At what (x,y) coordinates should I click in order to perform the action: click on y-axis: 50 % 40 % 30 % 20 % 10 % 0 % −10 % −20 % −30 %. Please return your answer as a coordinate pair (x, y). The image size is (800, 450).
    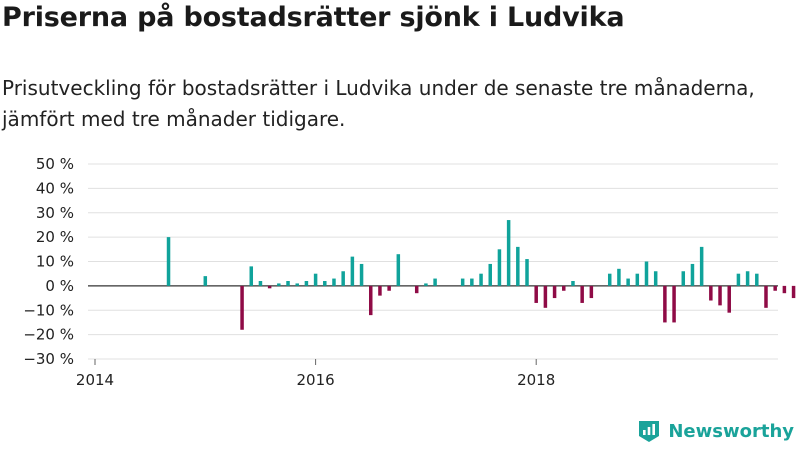
    Looking at the image, I should click on (48, 261).